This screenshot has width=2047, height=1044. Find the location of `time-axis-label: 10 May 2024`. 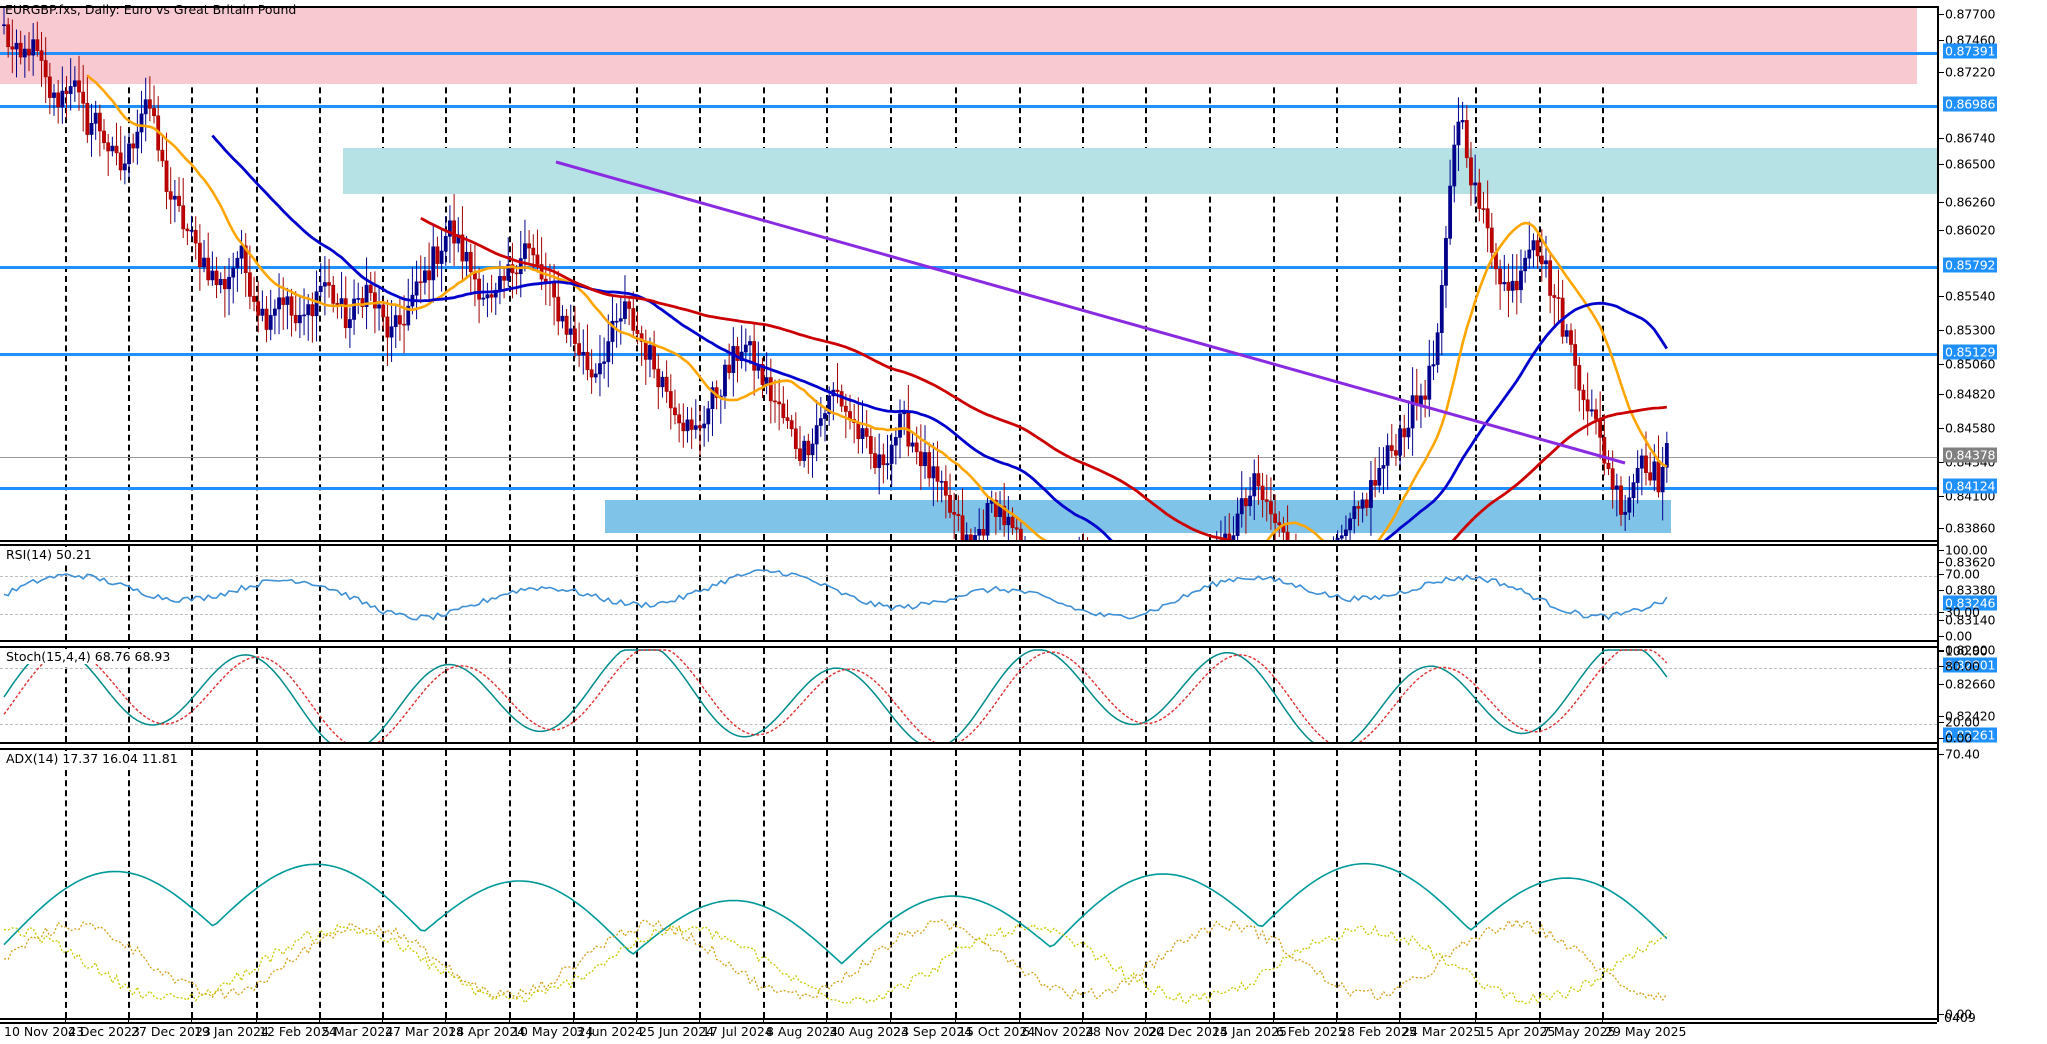

time-axis-label: 10 May 2024 is located at coordinates (553, 1031).